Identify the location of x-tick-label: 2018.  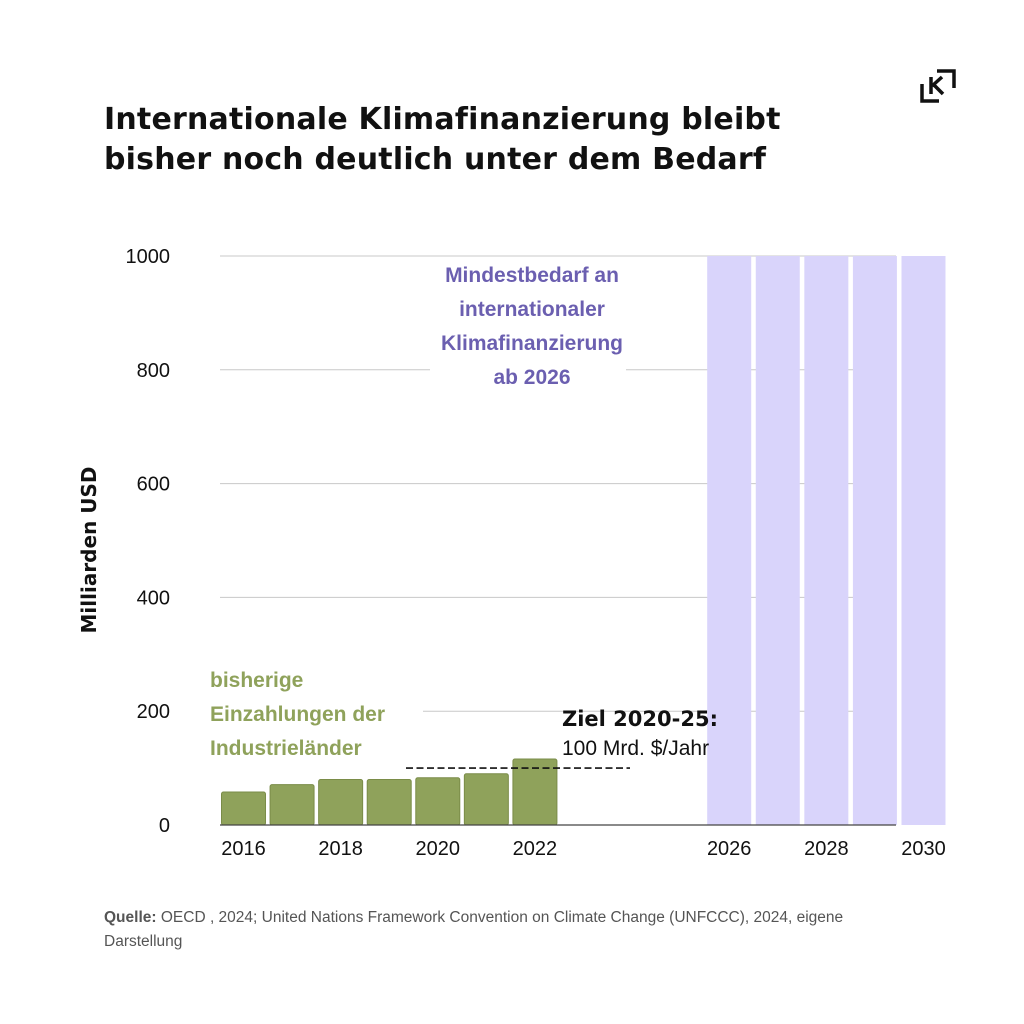
(340, 849).